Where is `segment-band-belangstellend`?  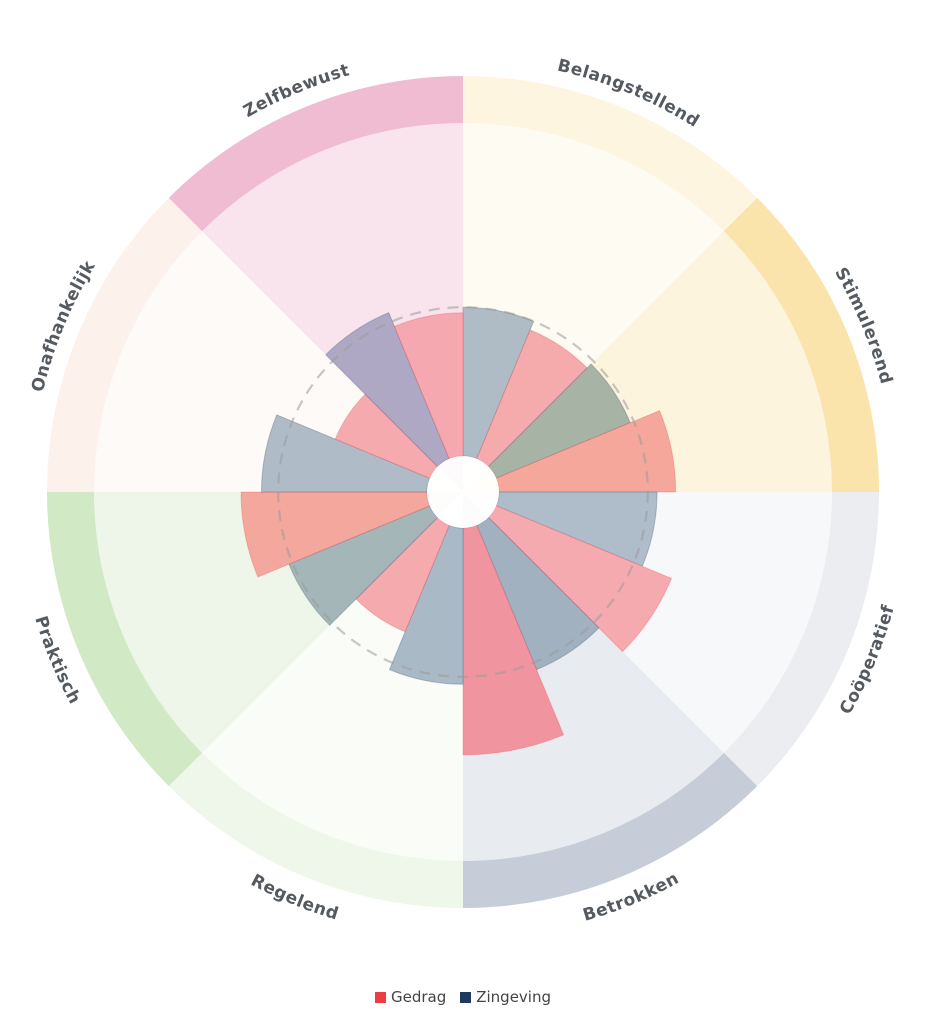
segment-band-belangstellend is located at coordinates (610, 154).